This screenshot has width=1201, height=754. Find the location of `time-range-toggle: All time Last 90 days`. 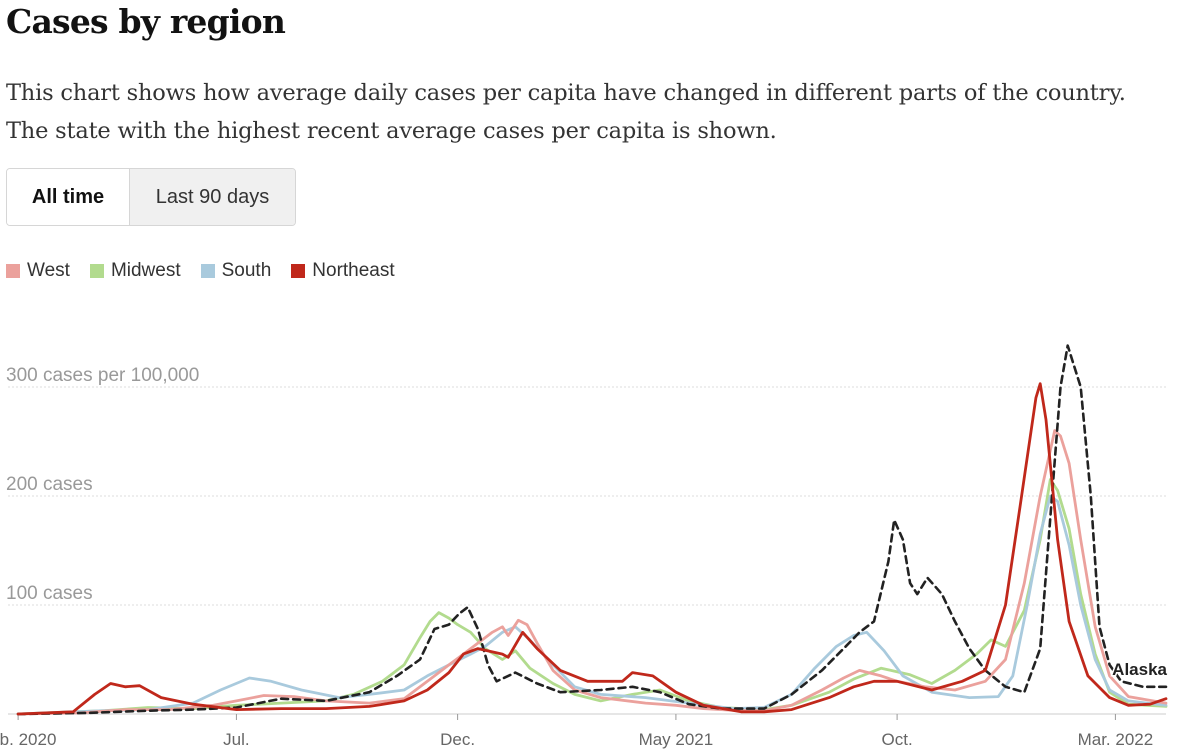

time-range-toggle: All time Last 90 days is located at coordinates (151, 197).